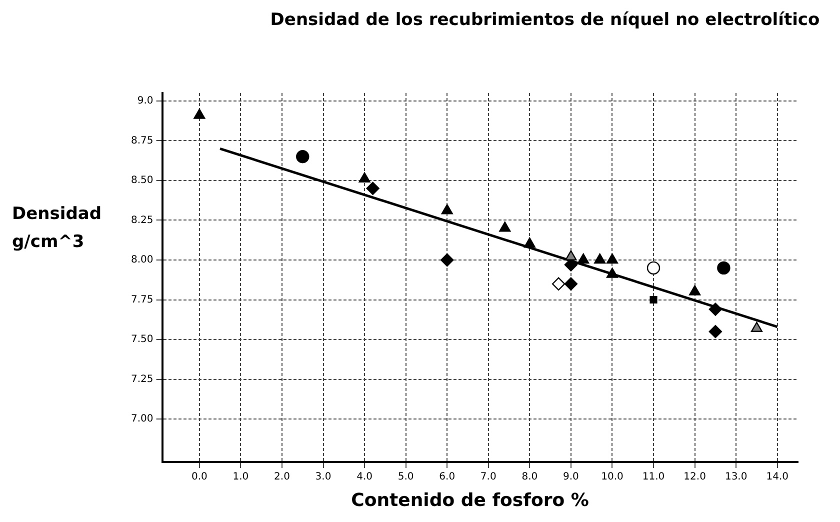  Describe the element at coordinates (447, 477) in the screenshot. I see `x-tick-label: 6.0` at that location.